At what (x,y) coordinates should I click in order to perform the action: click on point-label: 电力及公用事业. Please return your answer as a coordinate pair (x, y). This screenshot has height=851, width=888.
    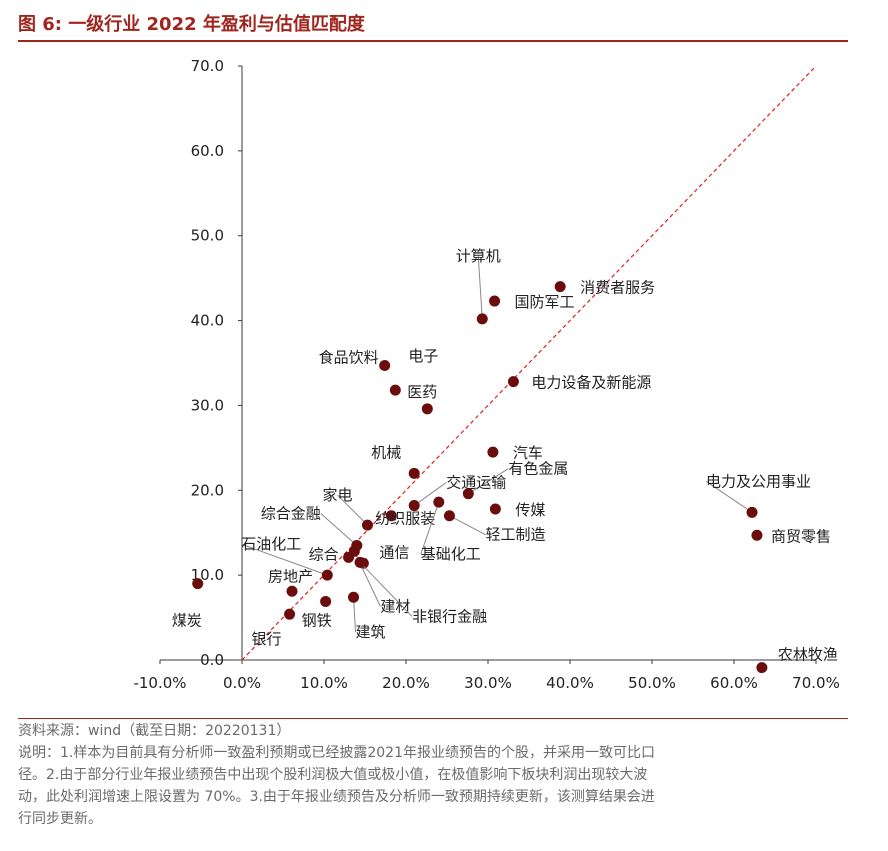
    Looking at the image, I should click on (758, 481).